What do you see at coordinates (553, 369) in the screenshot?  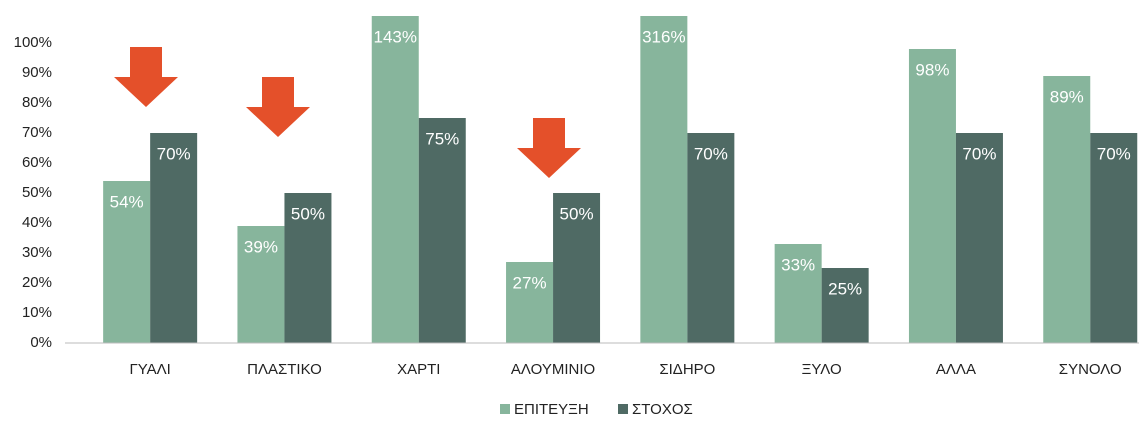 I see `x-tick-label: ΑΛΟΥΜΙΝΙΟ` at bounding box center [553, 369].